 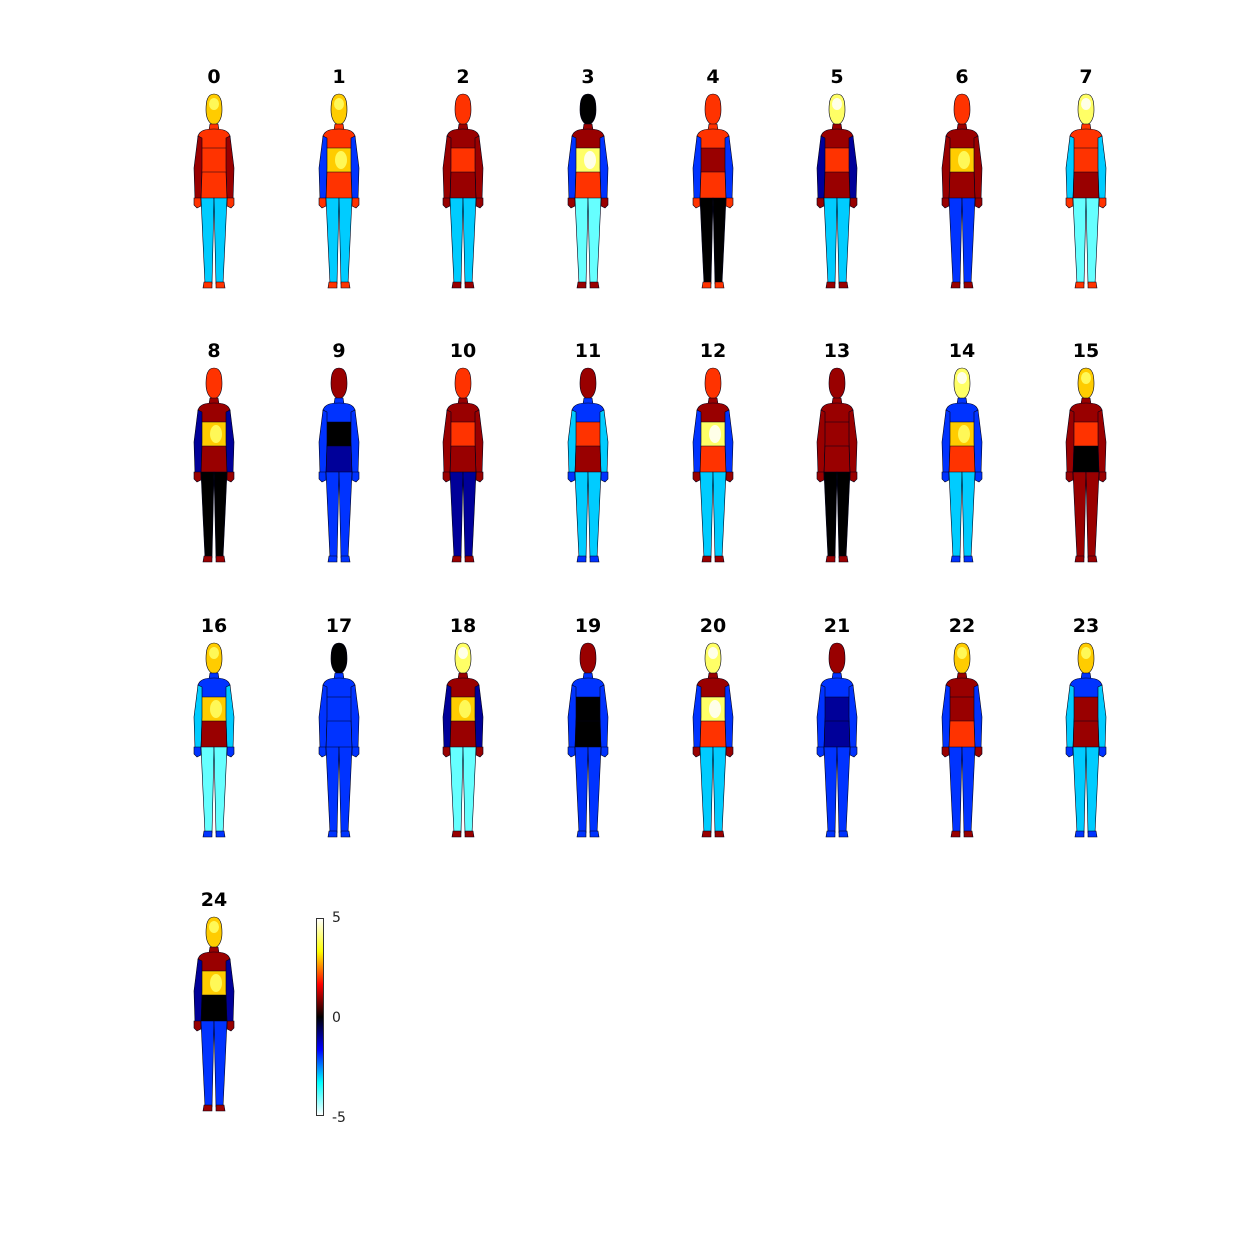 What do you see at coordinates (463, 626) in the screenshot?
I see `panel-title: 18` at bounding box center [463, 626].